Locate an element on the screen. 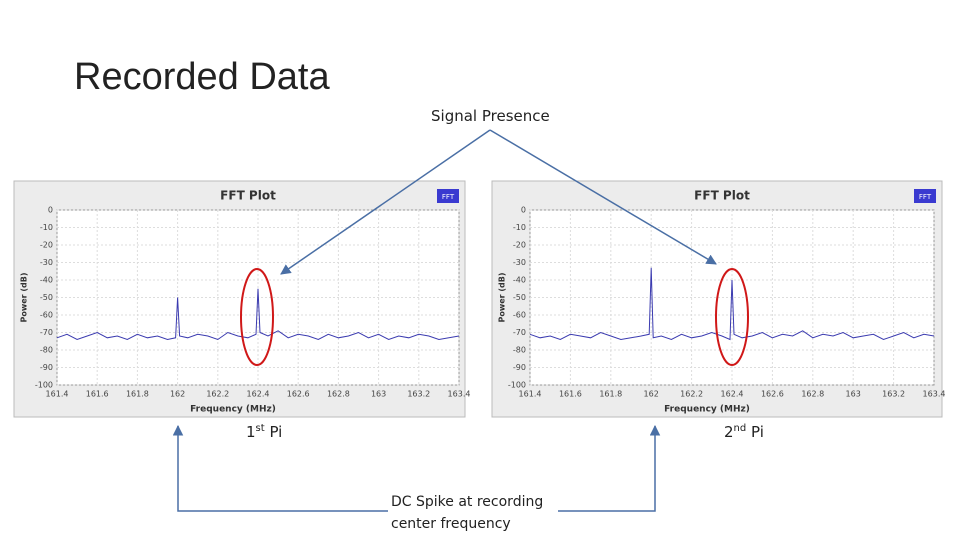 This screenshot has height=540, width=960. annotation: 2nd Pi is located at coordinates (744, 432).